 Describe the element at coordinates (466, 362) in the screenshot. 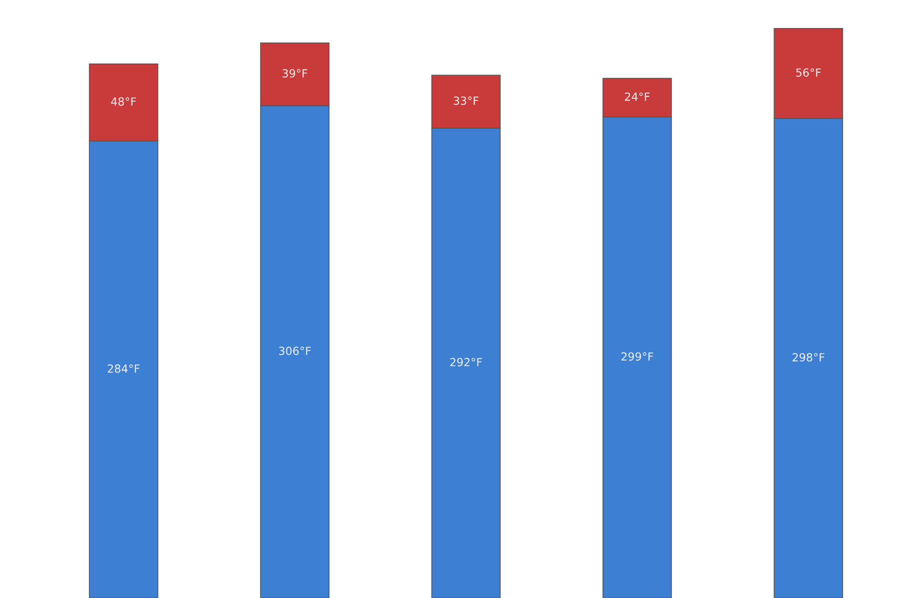

I see `data-label: 292°F` at that location.